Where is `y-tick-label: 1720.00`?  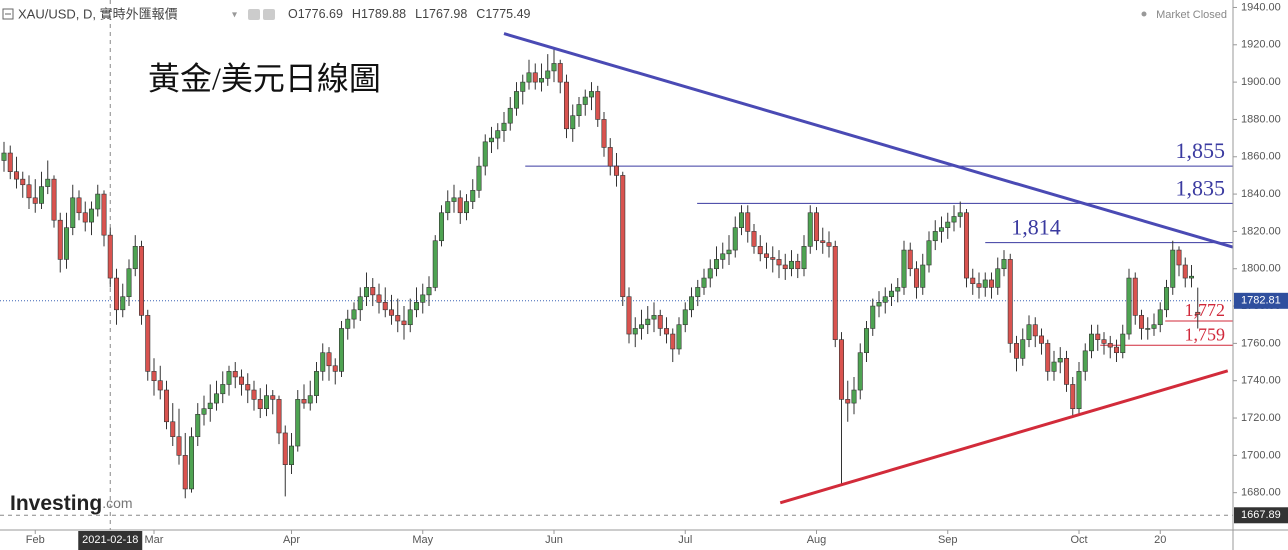 y-tick-label: 1720.00 is located at coordinates (1261, 418).